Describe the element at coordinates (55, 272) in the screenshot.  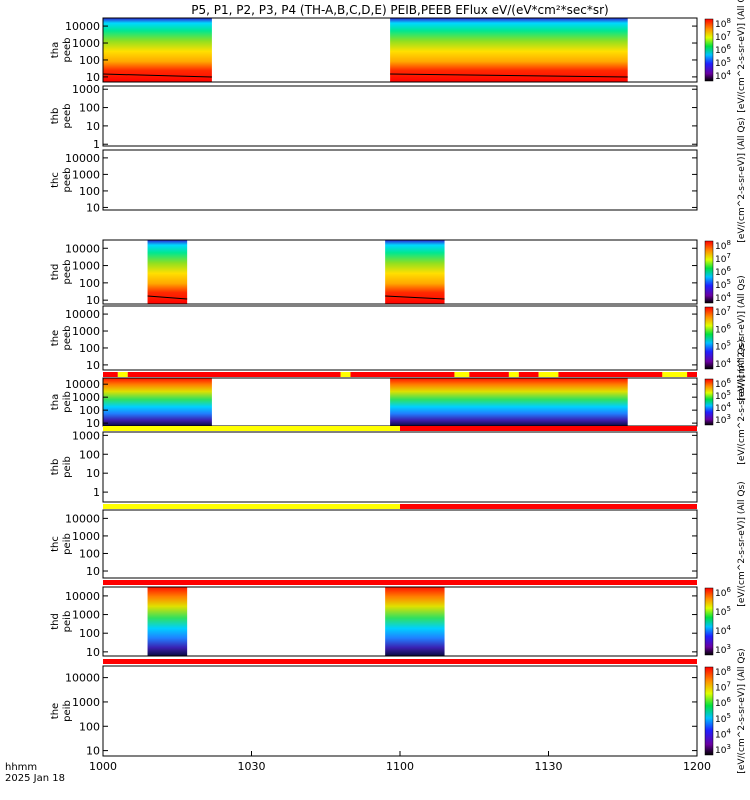
I see `panel-probe-label: thd` at that location.